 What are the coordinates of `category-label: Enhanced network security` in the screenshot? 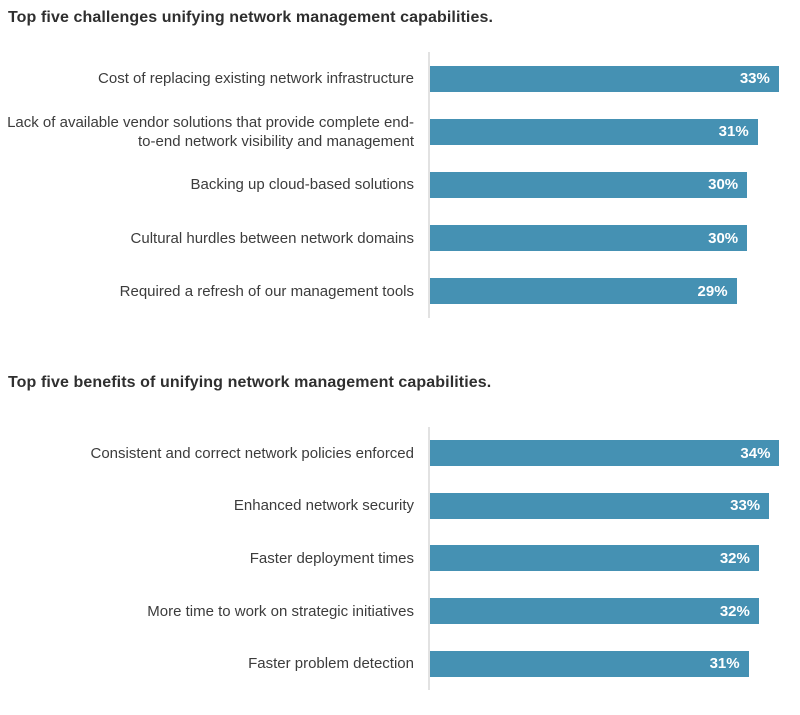 It's located at (323, 506).